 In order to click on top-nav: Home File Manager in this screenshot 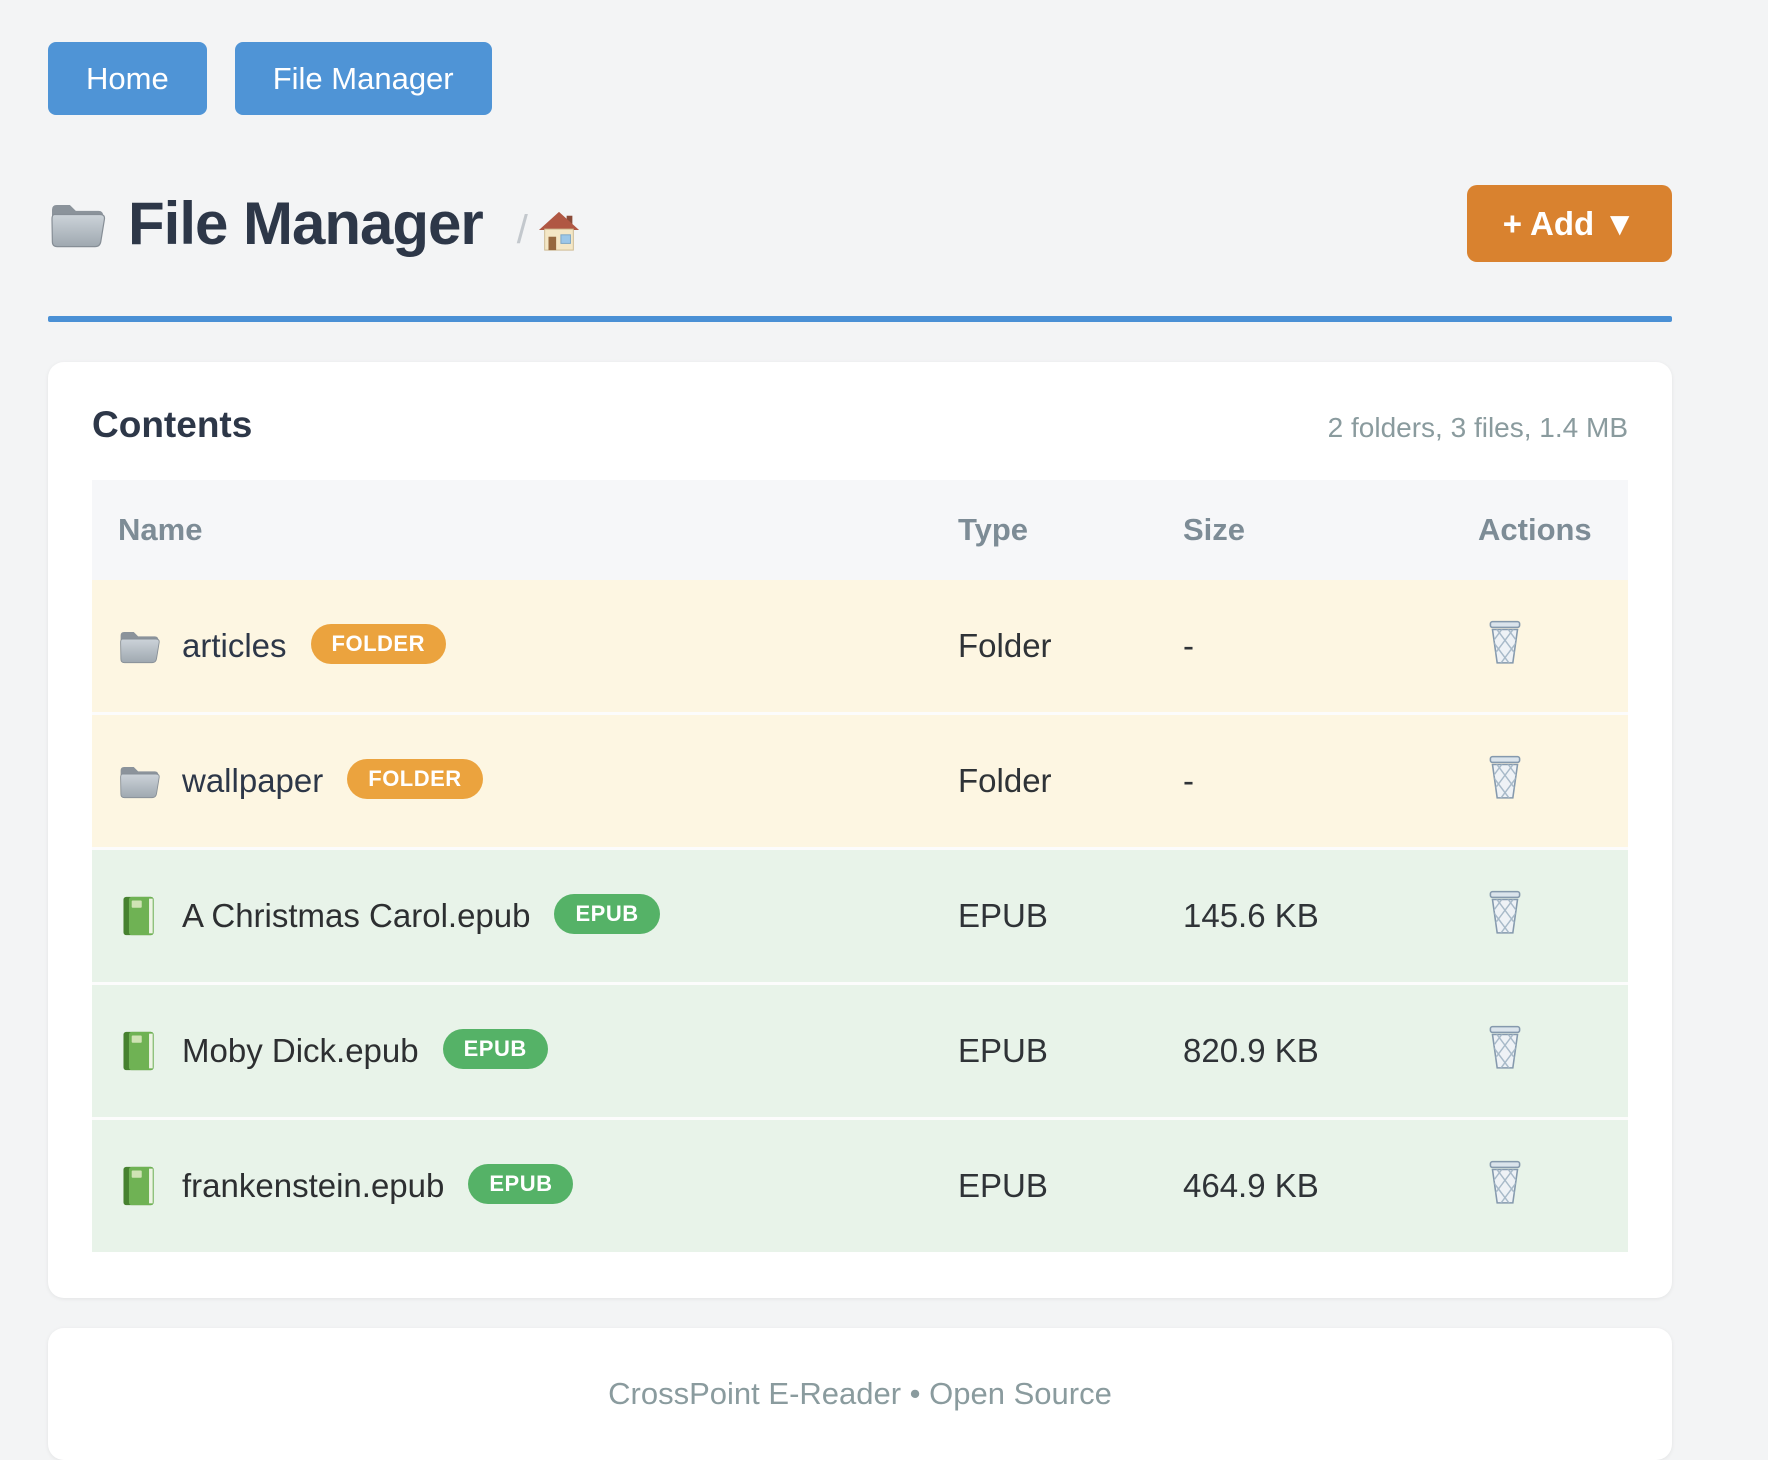, I will do `click(860, 78)`.